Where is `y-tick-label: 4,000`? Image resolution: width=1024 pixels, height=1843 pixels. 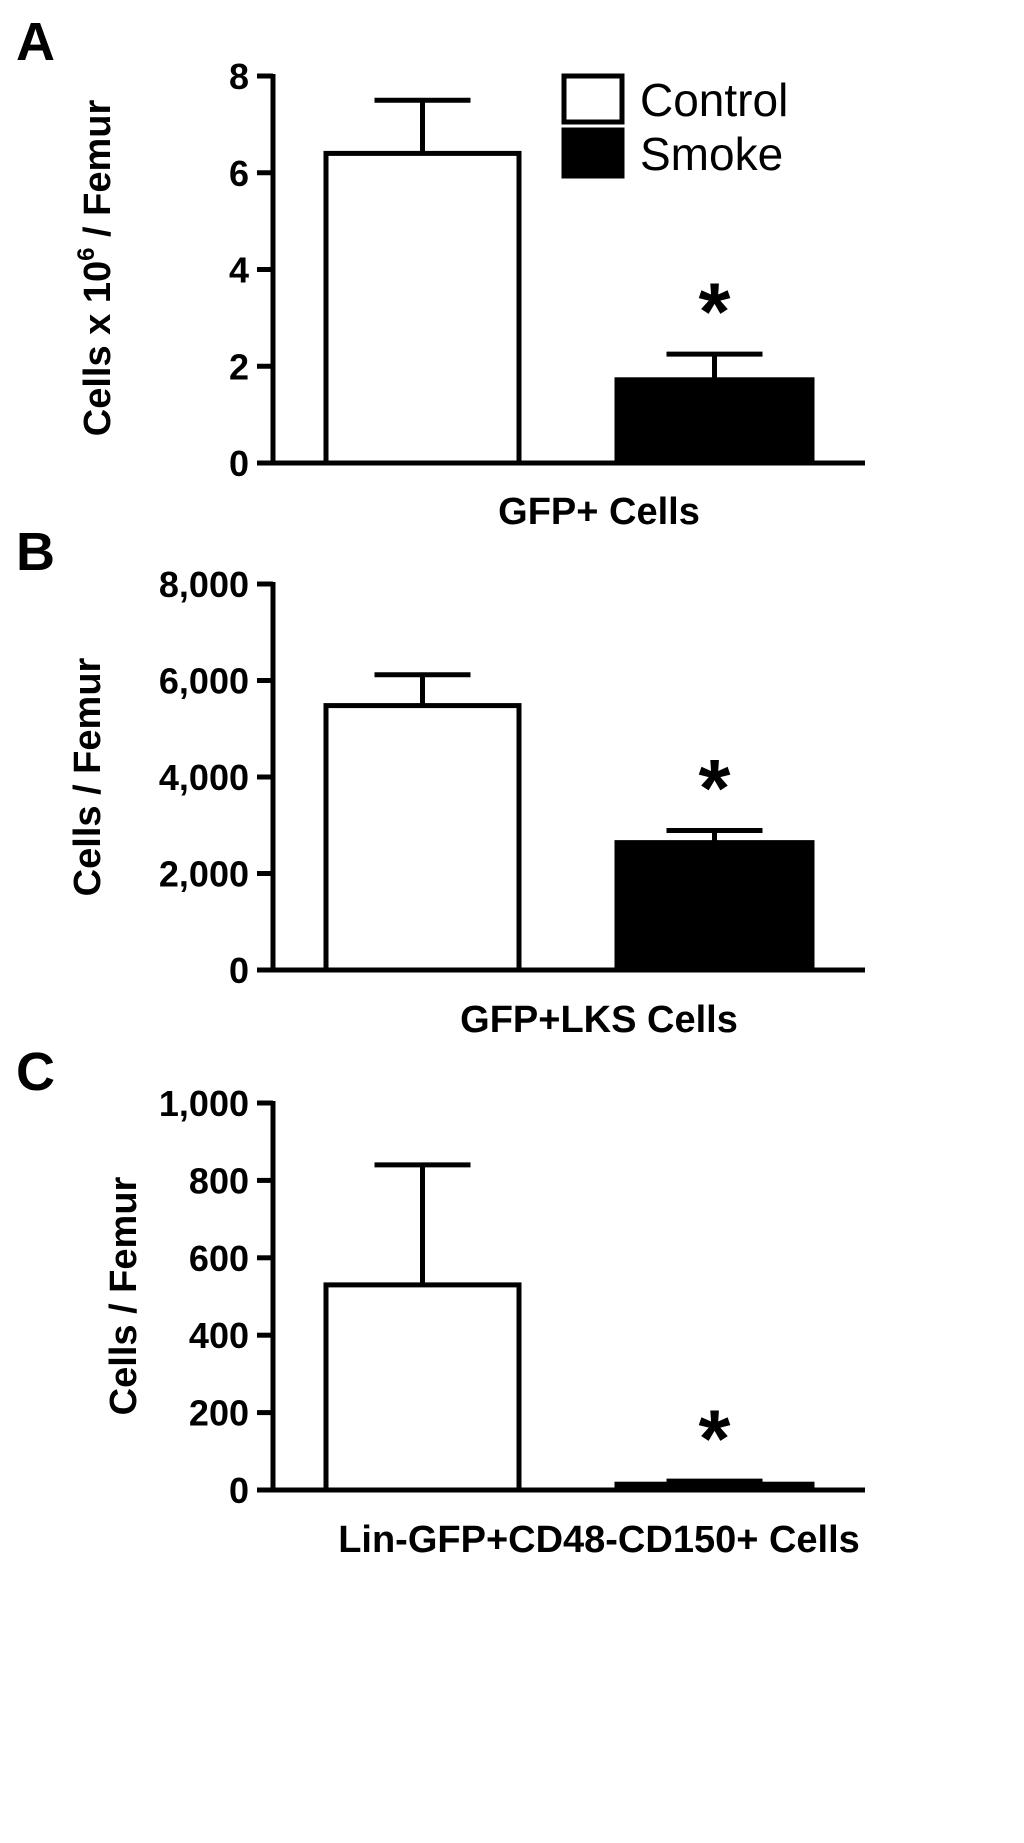
y-tick-label: 4,000 is located at coordinates (204, 777).